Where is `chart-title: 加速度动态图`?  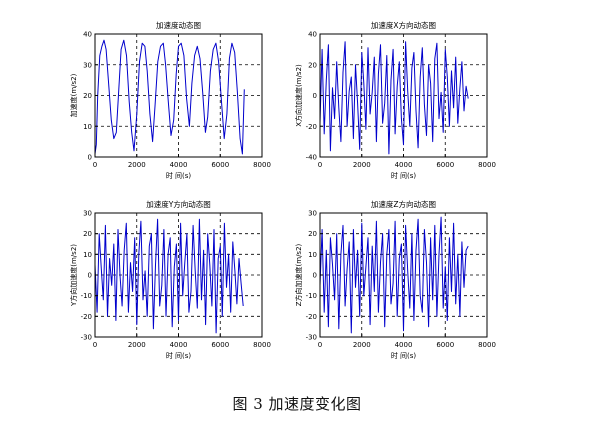 chart-title: 加速度动态图 is located at coordinates (178, 25).